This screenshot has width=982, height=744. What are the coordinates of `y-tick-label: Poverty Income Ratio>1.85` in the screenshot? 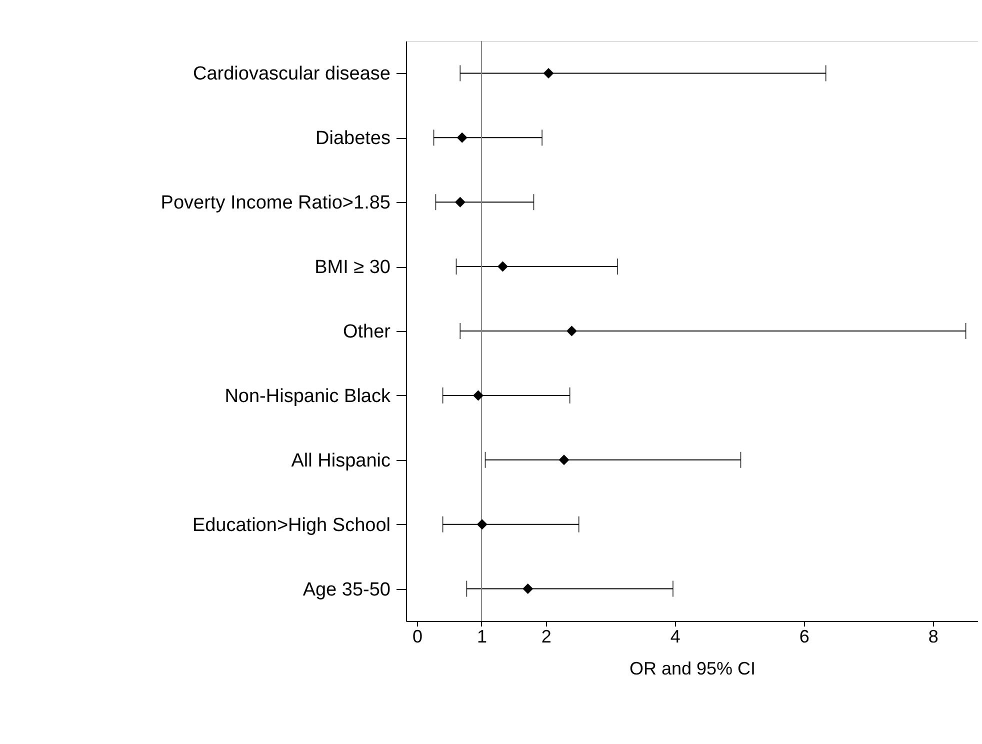 It's located at (275, 203).